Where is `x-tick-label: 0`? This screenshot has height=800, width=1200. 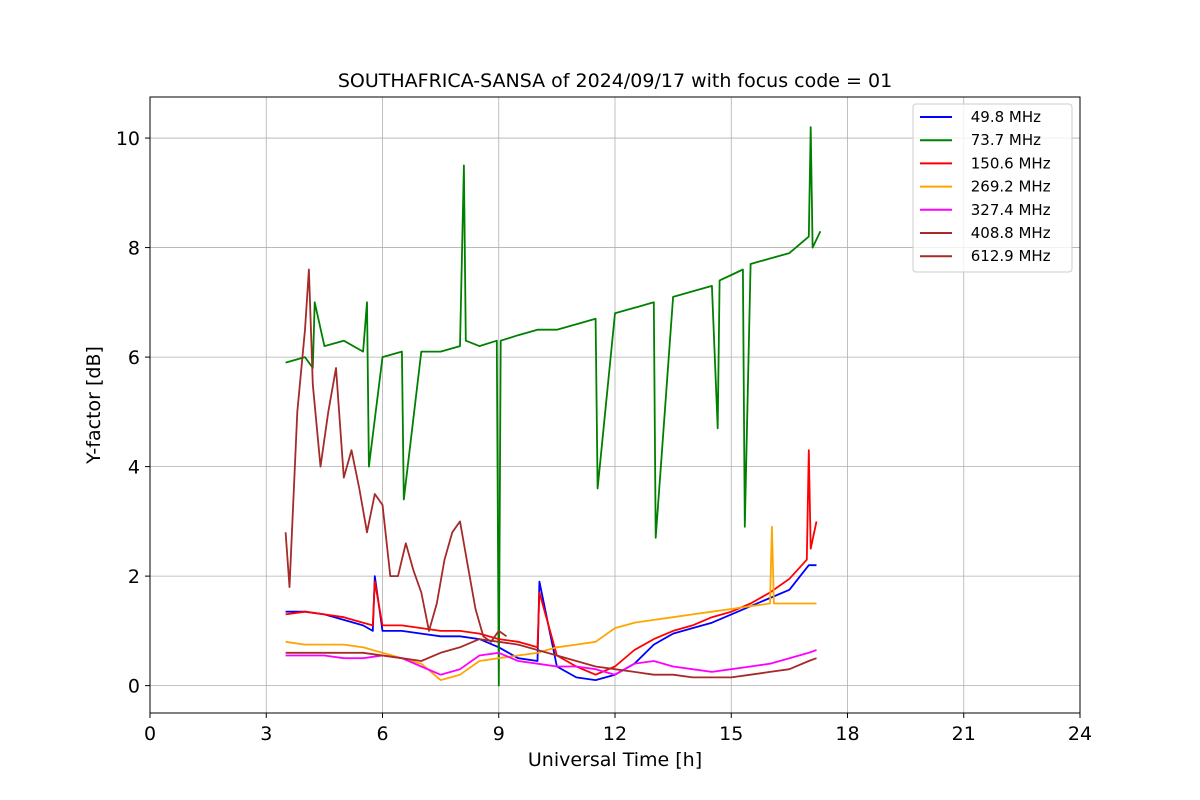
x-tick-label: 0 is located at coordinates (150, 734).